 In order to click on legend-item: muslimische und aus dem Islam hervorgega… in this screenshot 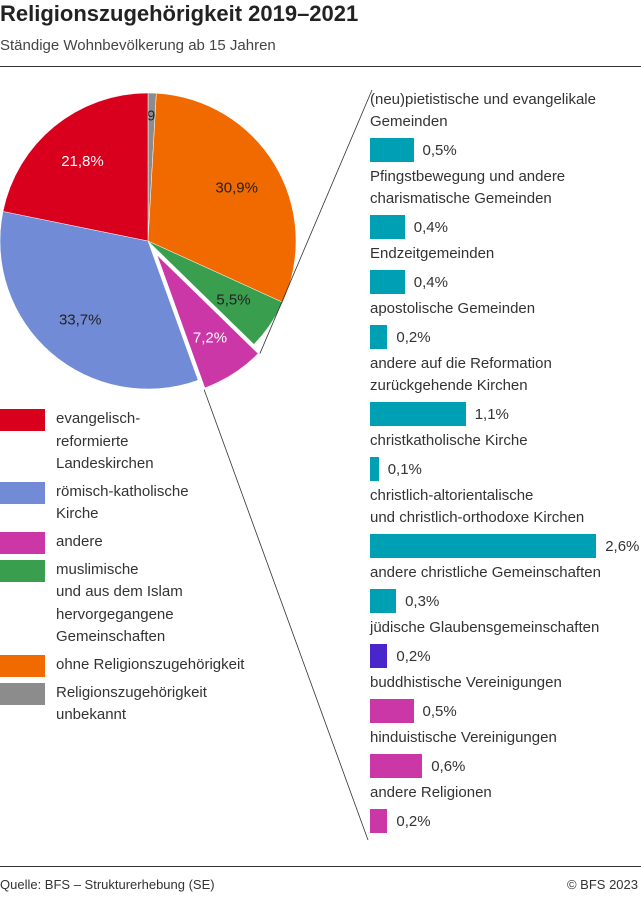, I will do `click(150, 604)`.